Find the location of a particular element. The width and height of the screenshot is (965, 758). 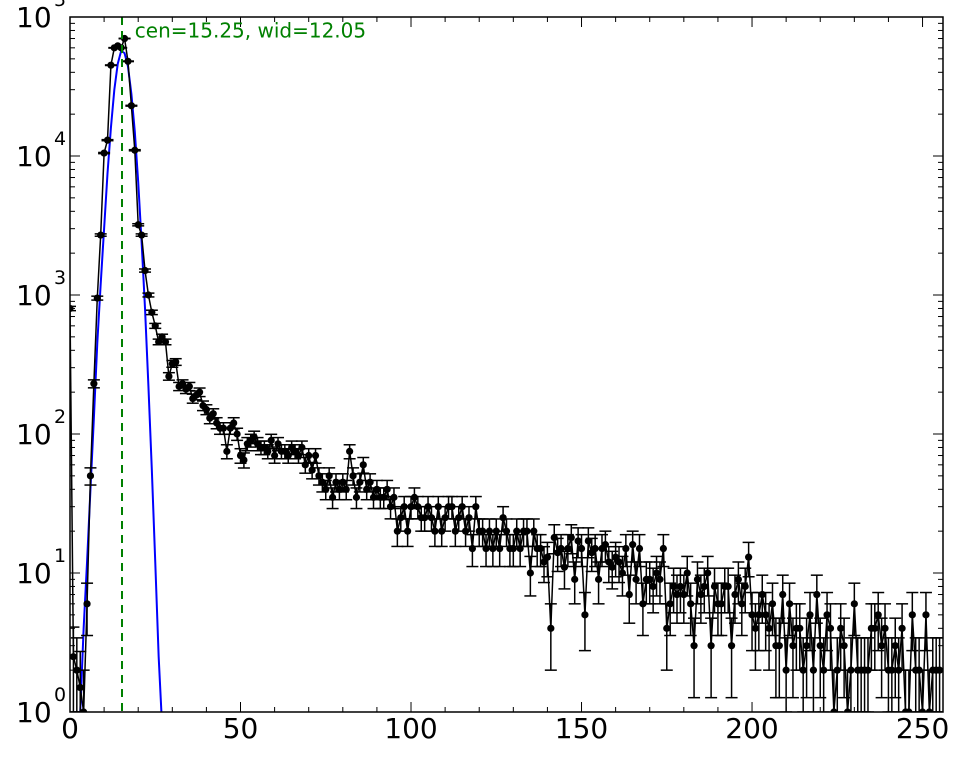

y-tick-label-exponent: 4 is located at coordinates (60, 139).